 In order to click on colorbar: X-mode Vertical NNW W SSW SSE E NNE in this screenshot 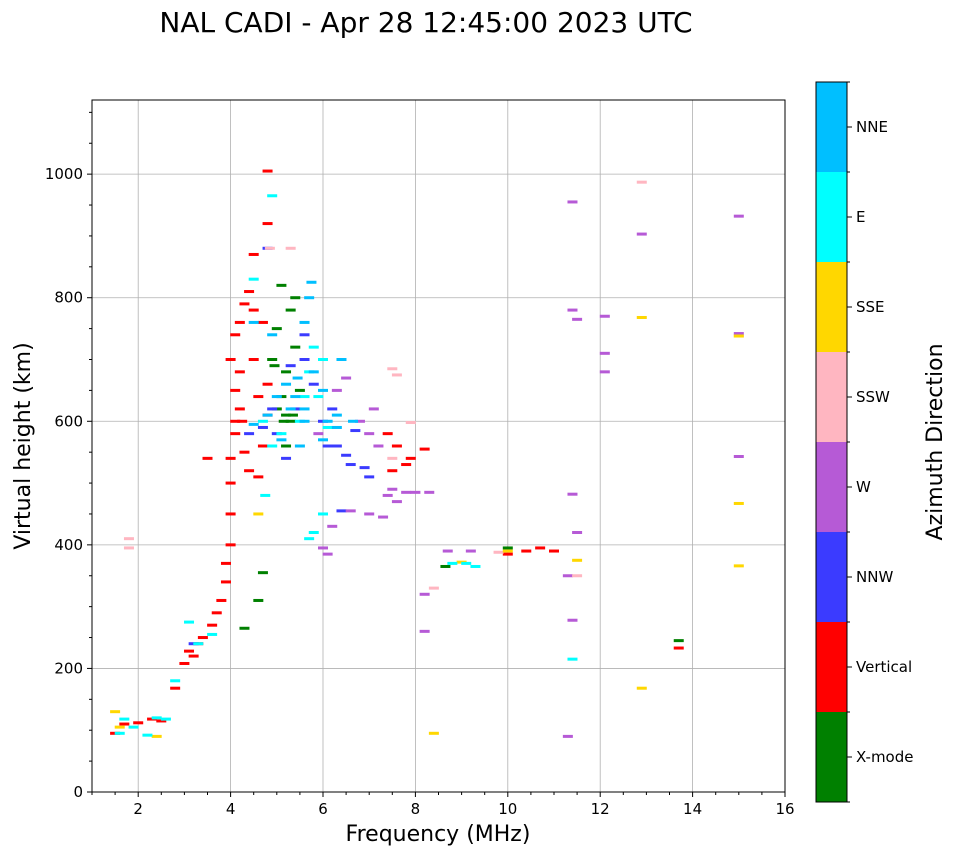, I will do `click(864, 442)`.